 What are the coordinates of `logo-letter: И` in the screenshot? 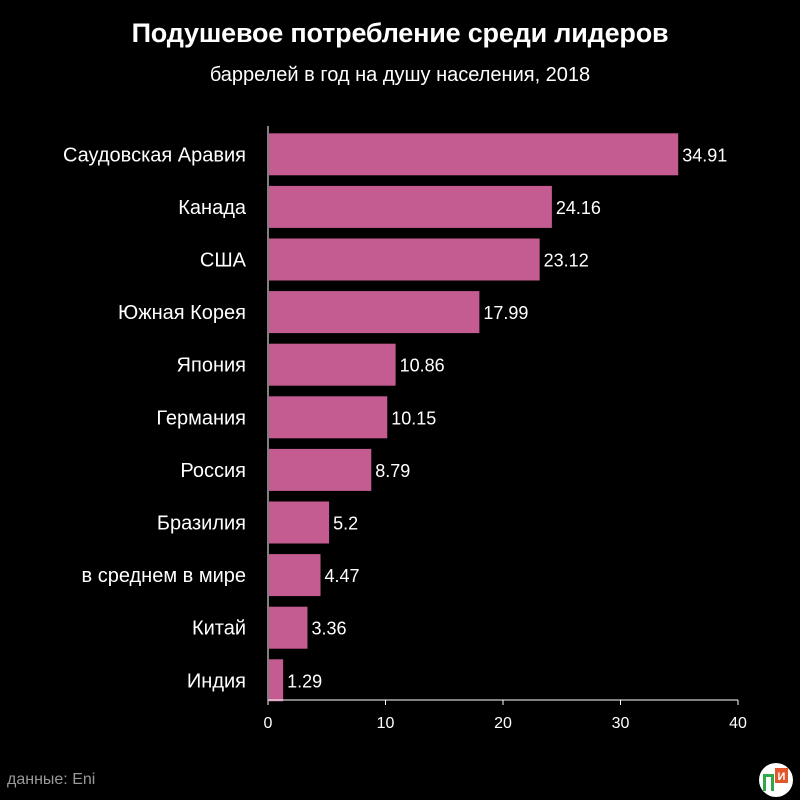 It's located at (782, 777).